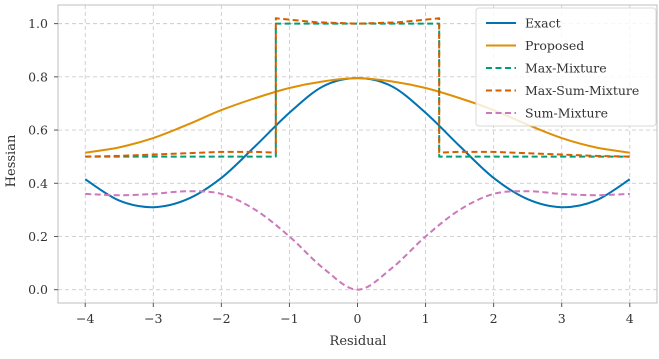  I want to click on x-tick-label: −4, so click(85, 318).